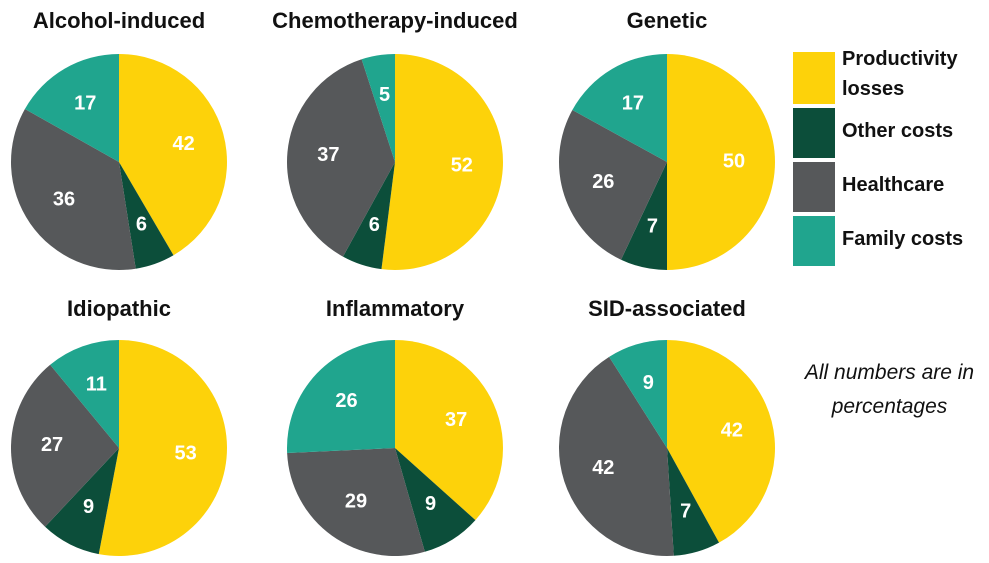  Describe the element at coordinates (903, 239) in the screenshot. I see `legend-label: Family costs` at that location.